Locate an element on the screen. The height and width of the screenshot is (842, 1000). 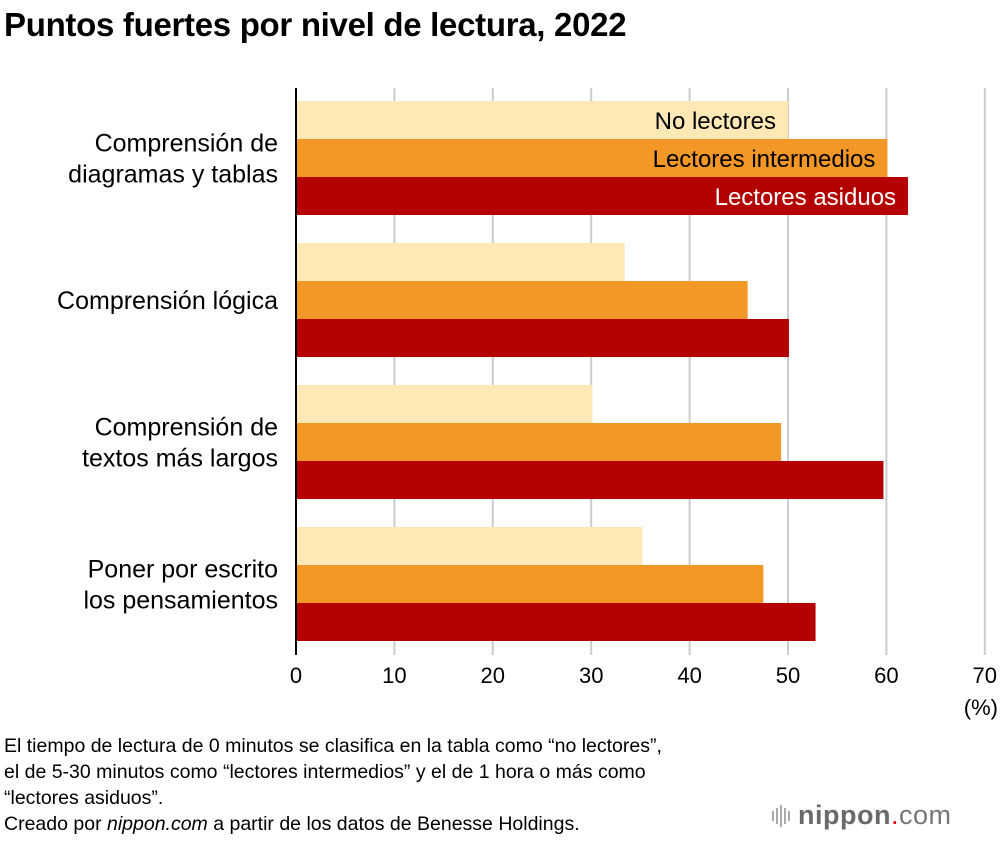
x-tick-label-50: 50 is located at coordinates (788, 675).